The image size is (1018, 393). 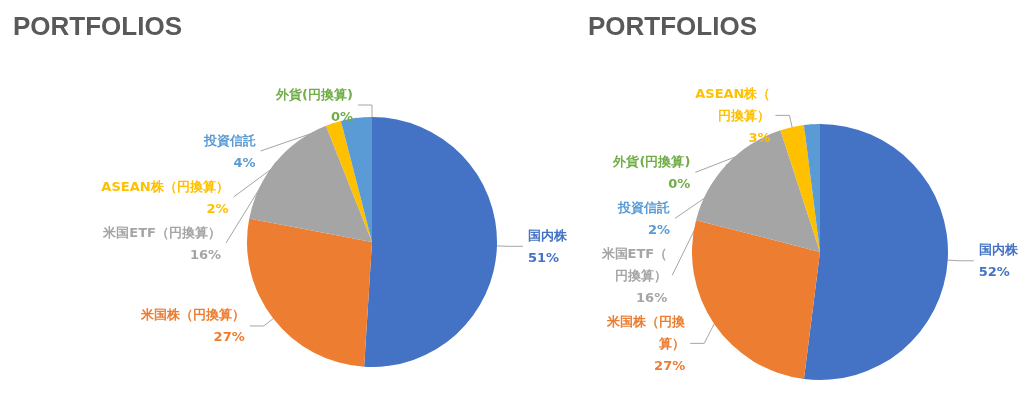 What do you see at coordinates (994, 272) in the screenshot?
I see `data-label: 52%` at bounding box center [994, 272].